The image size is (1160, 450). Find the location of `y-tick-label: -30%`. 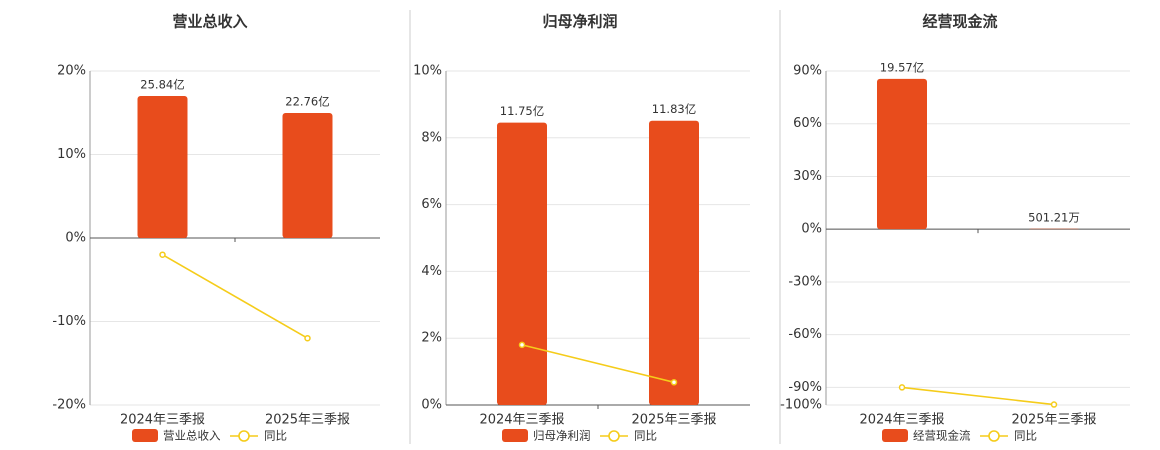

y-tick-label: -30% is located at coordinates (805, 281).